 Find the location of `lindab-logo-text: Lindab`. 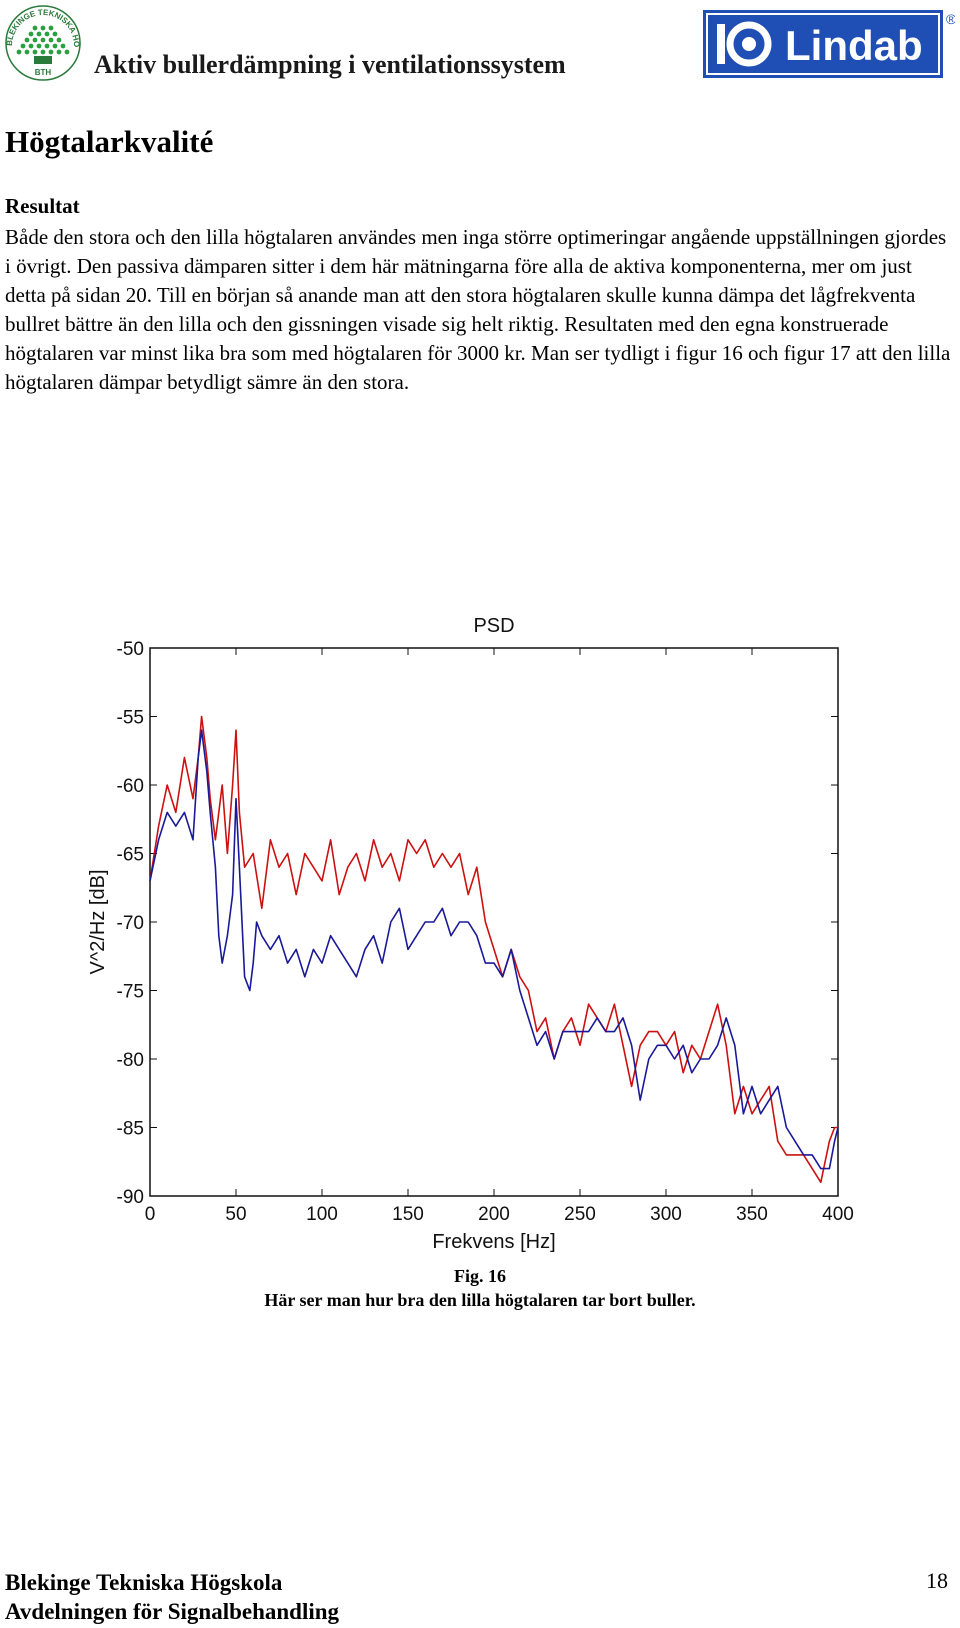

lindab-logo-text: Lindab is located at coordinates (854, 45).